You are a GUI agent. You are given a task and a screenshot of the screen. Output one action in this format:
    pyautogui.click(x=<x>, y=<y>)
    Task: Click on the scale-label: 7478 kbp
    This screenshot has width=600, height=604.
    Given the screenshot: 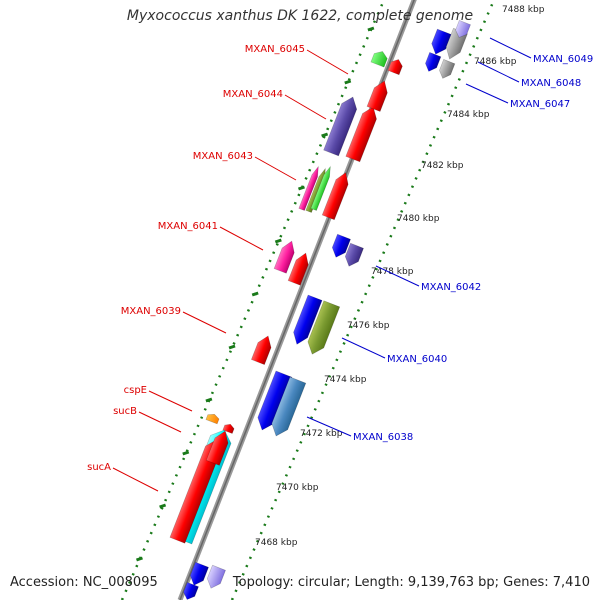 What is the action you would take?
    pyautogui.click(x=392, y=272)
    